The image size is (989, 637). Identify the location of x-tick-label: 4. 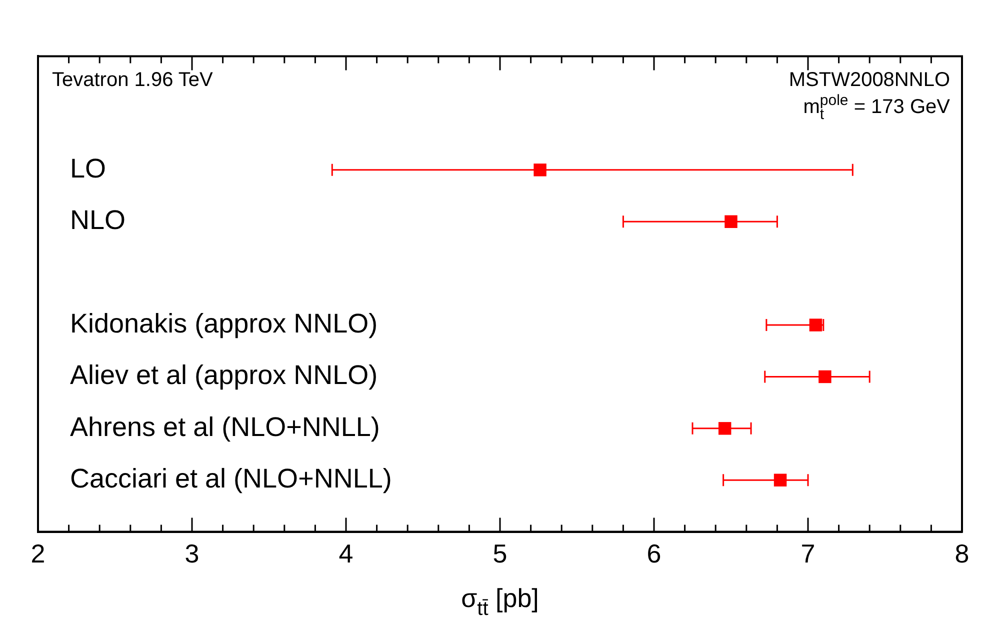
(346, 553).